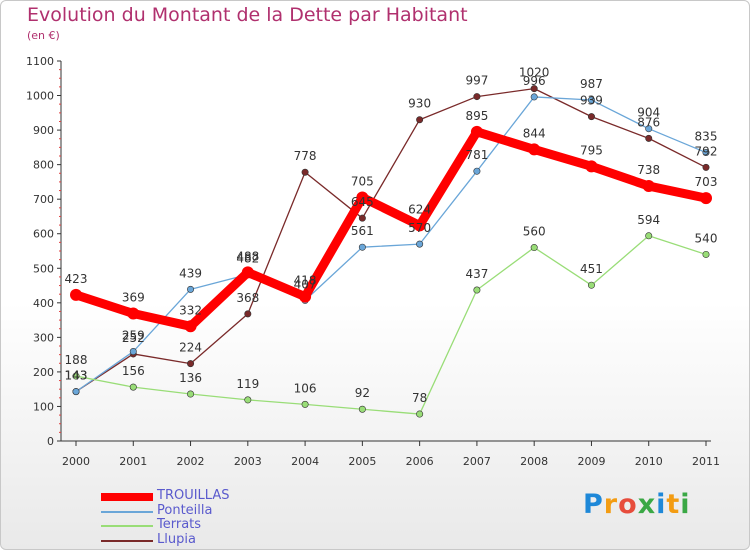  Describe the element at coordinates (673, 504) in the screenshot. I see `logo-letter: t` at that location.